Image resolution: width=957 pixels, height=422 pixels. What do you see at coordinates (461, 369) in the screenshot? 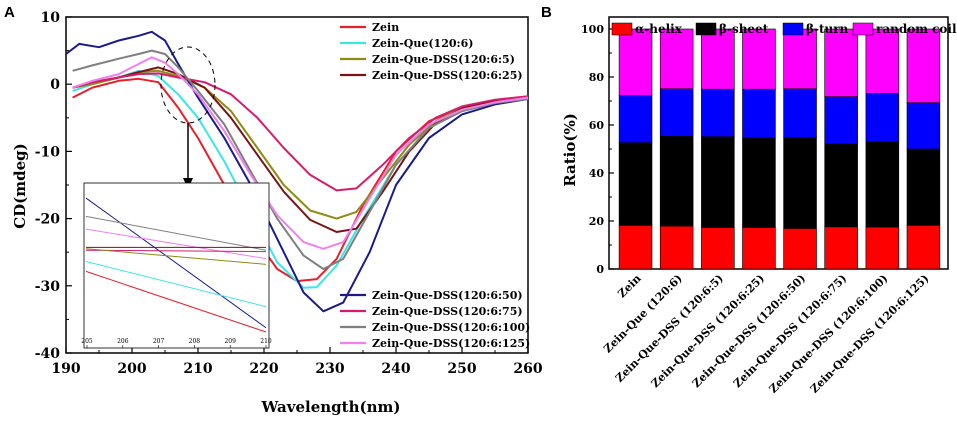
I see `x-tick-label: 250` at bounding box center [461, 369].